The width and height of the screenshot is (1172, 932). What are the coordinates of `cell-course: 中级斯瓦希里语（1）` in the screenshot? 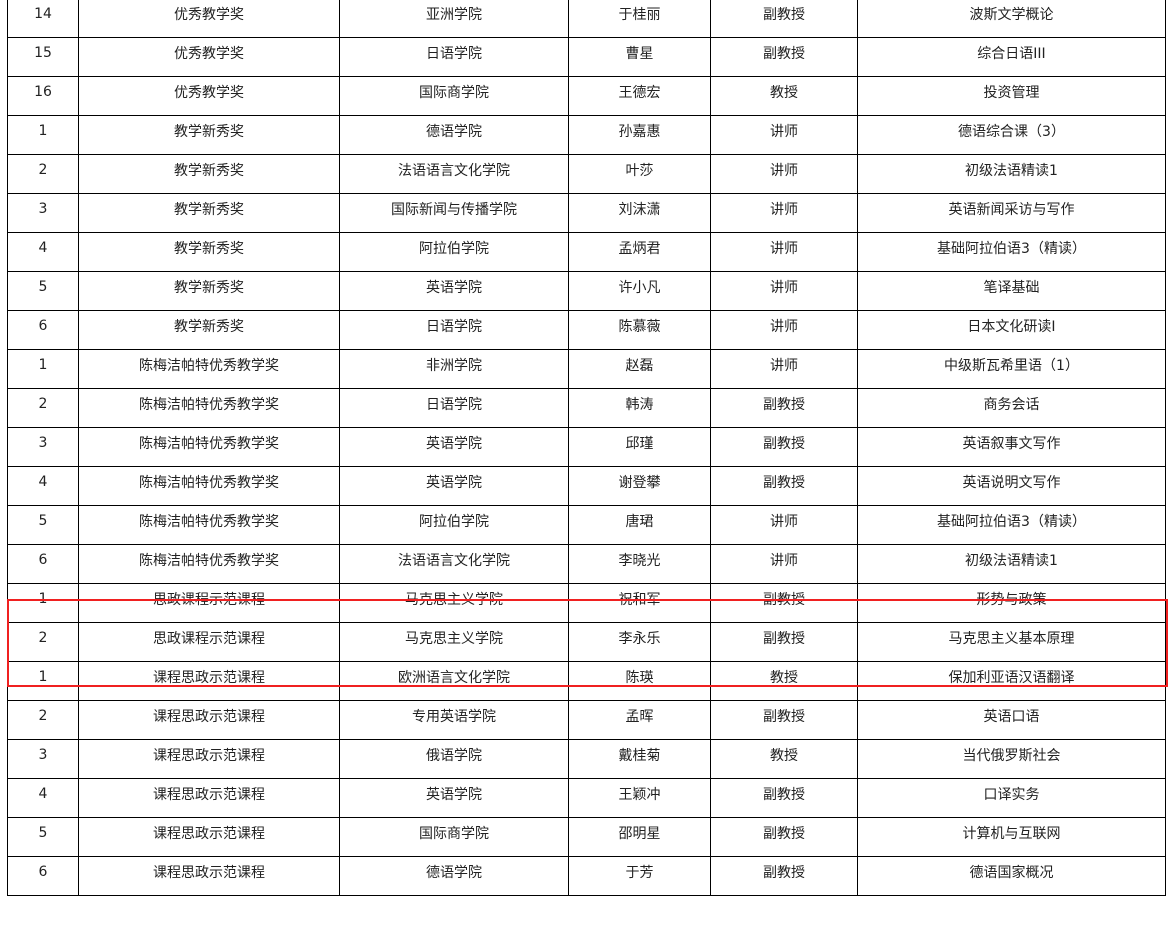 It's located at (1011, 369).